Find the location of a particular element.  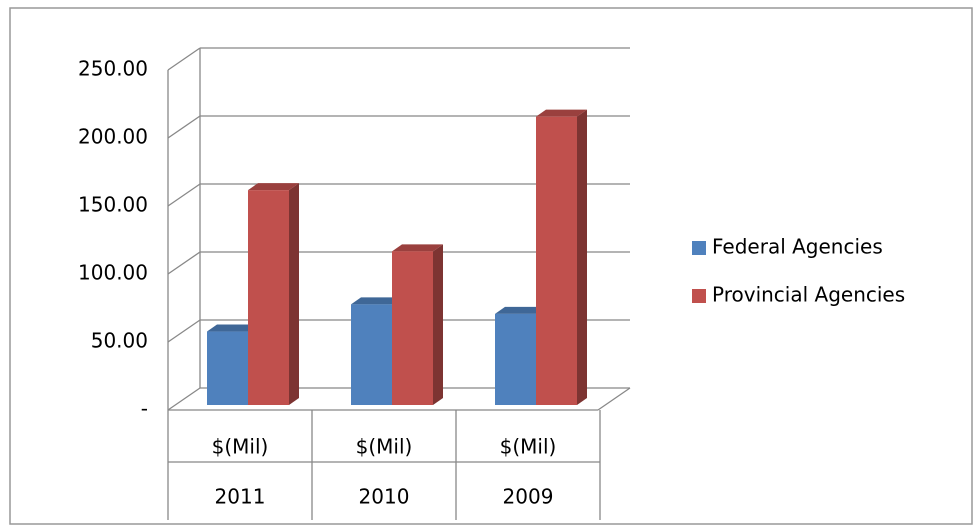

y-tick-label: 200.00 is located at coordinates (113, 137).